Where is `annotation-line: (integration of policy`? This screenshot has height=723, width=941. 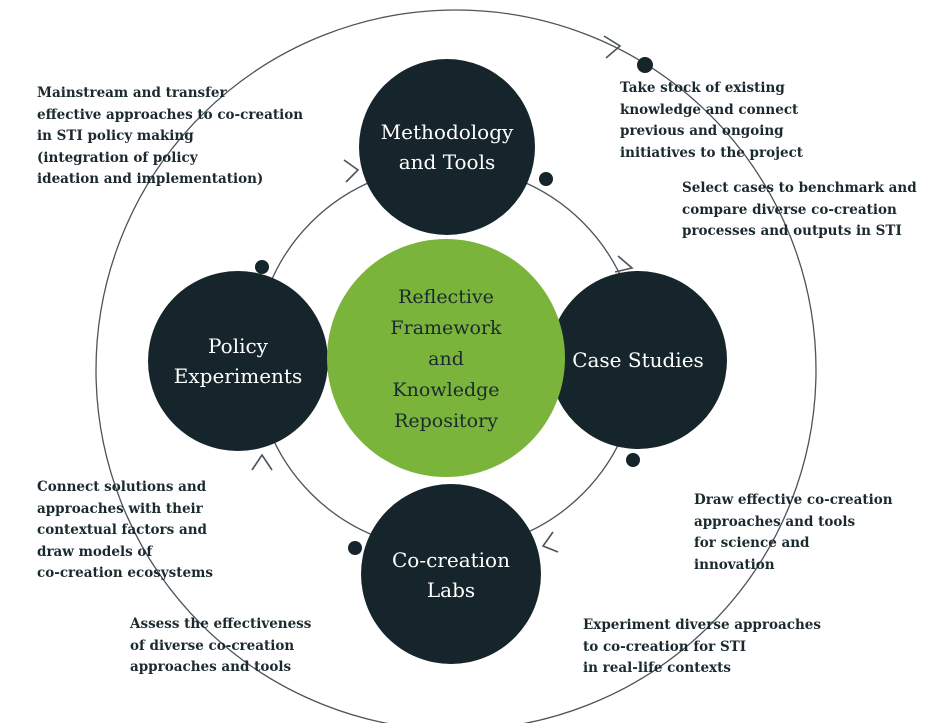 annotation-line: (integration of policy is located at coordinates (117, 157).